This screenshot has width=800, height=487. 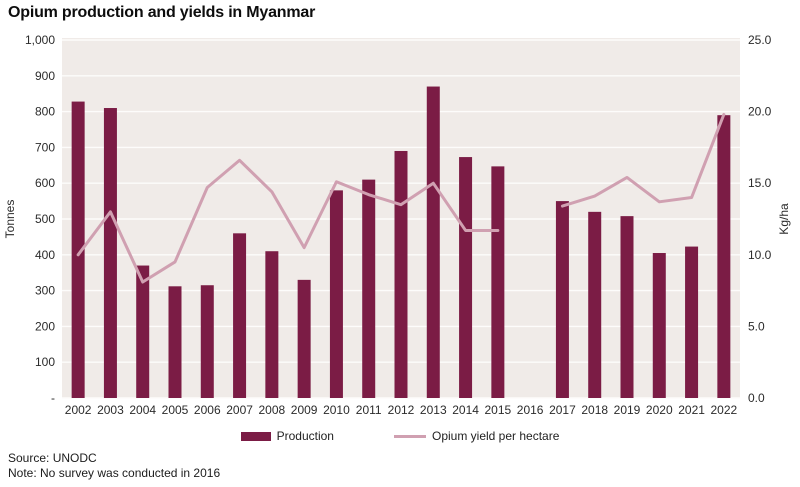 I want to click on x-axis-tick-label: 2003, so click(x=110, y=410).